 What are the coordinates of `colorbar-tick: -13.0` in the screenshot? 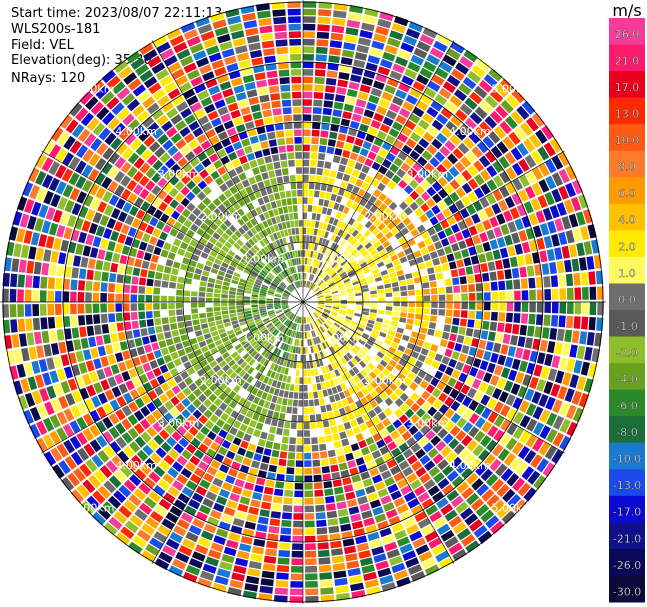 It's located at (627, 485).